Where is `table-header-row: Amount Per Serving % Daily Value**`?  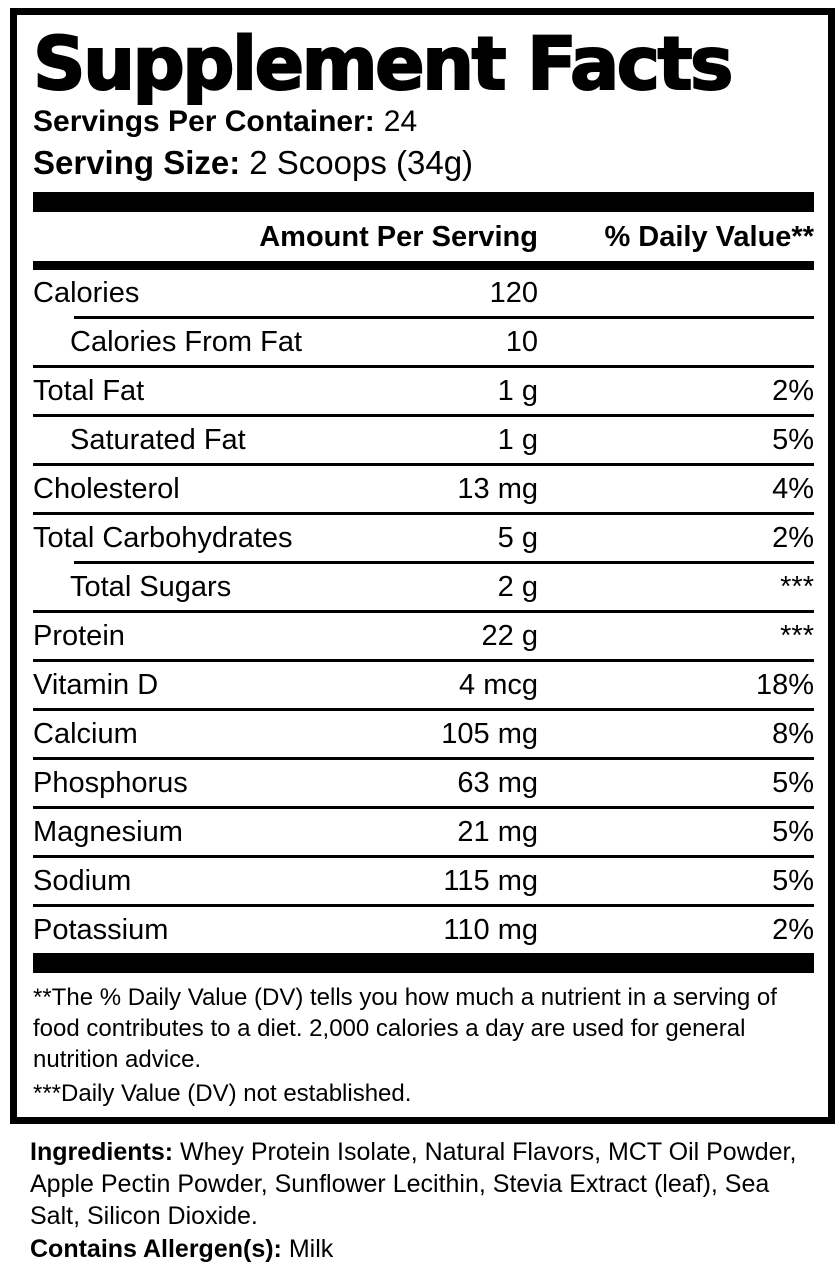
table-header-row: Amount Per Serving % Daily Value** is located at coordinates (423, 236).